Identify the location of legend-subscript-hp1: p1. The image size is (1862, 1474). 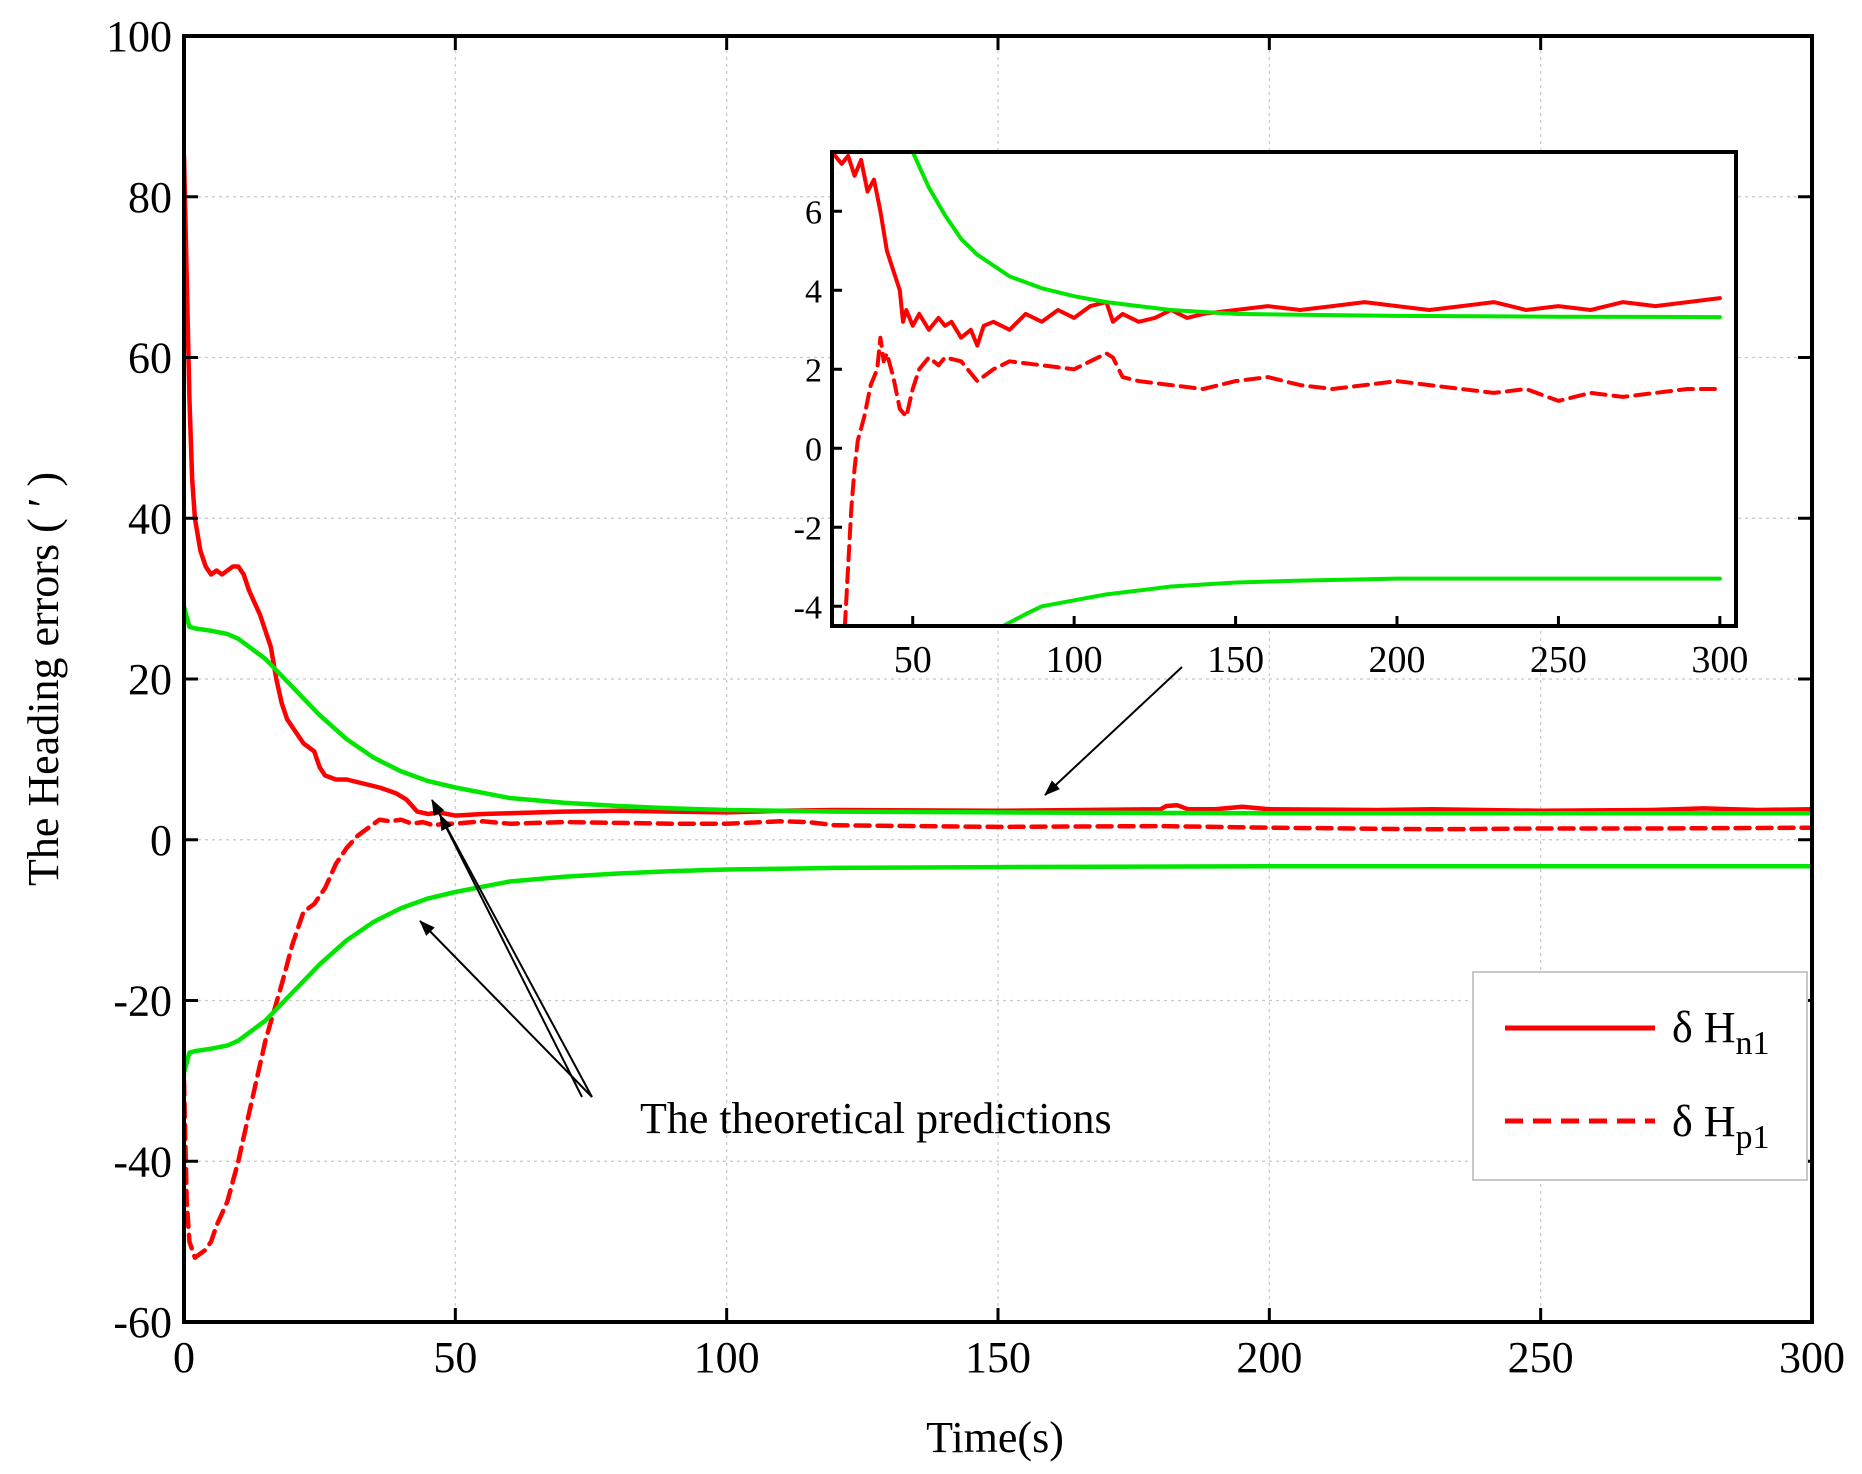
(1753, 1137).